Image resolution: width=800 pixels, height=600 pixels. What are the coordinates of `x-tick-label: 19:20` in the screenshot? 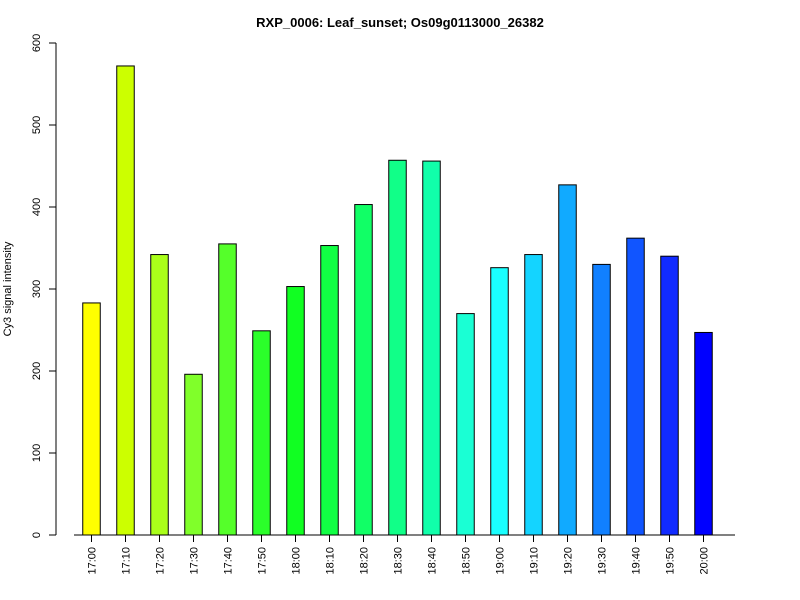 It's located at (569, 561).